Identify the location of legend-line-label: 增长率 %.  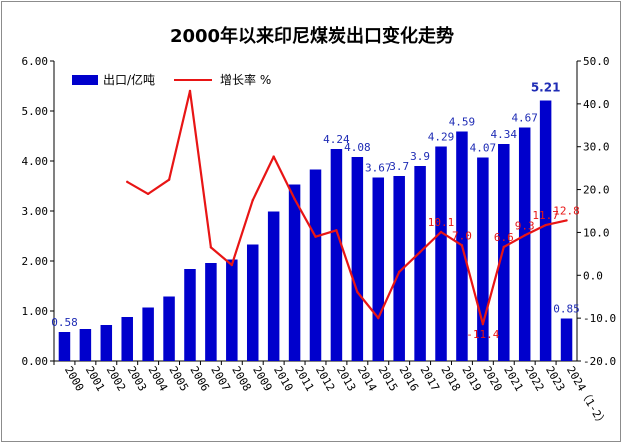
(245, 79).